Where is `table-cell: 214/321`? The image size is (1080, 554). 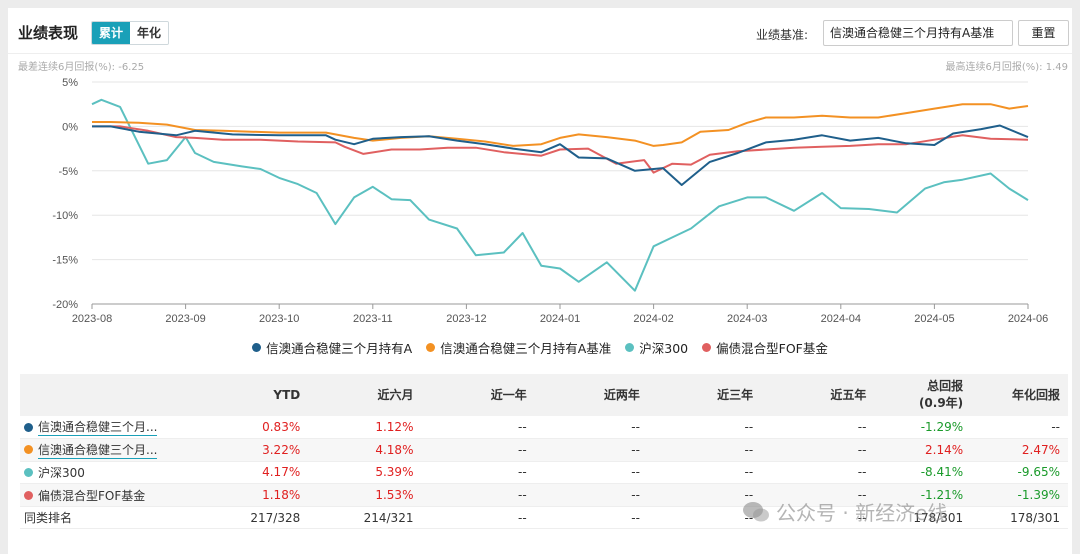 table-cell: 214/321 is located at coordinates (365, 518).